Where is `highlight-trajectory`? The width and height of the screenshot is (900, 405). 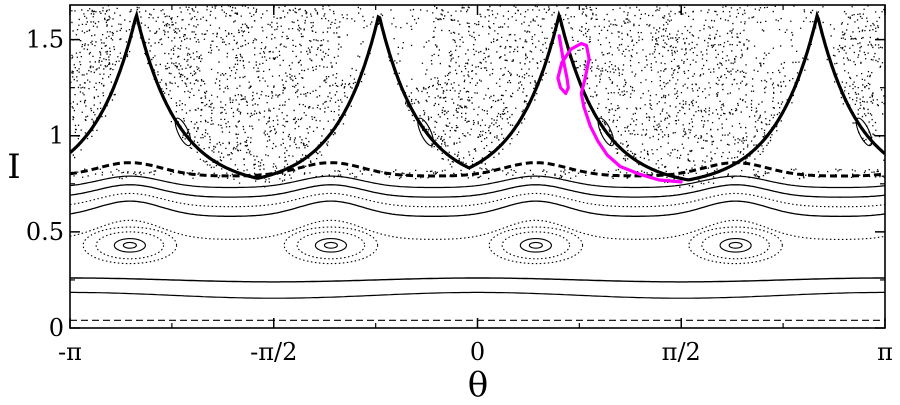 highlight-trajectory is located at coordinates (619, 109).